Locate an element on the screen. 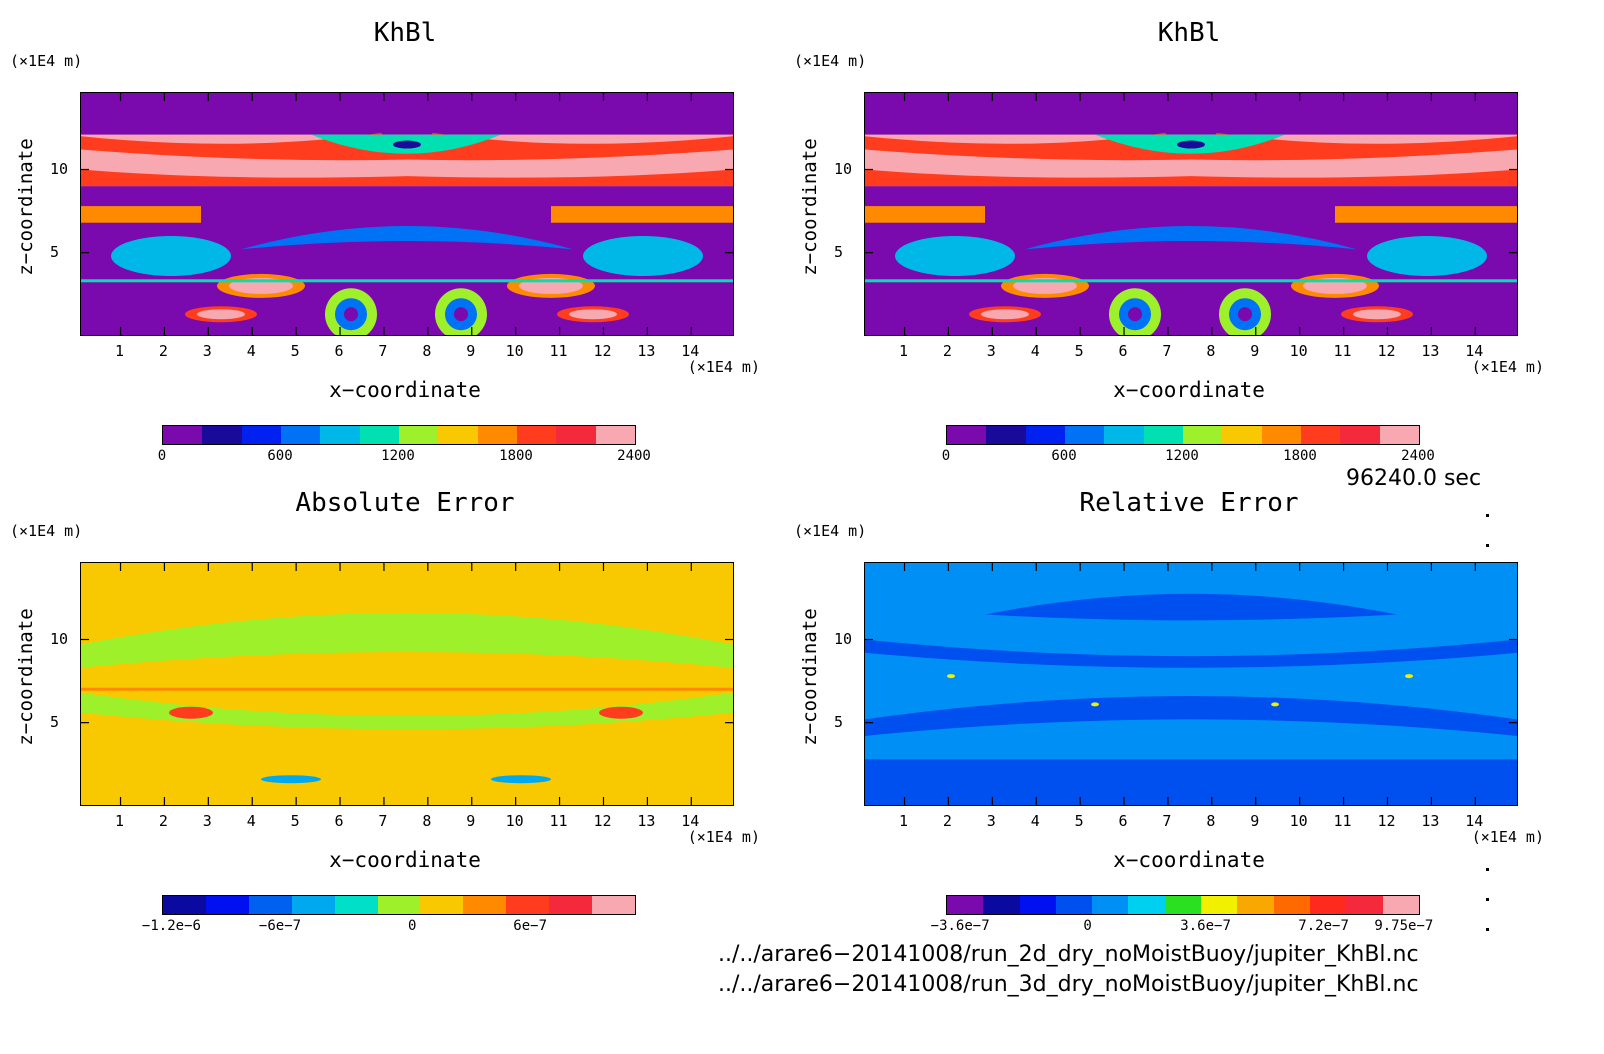  colorbar-label: 3.6e−7 is located at coordinates (1205, 926).